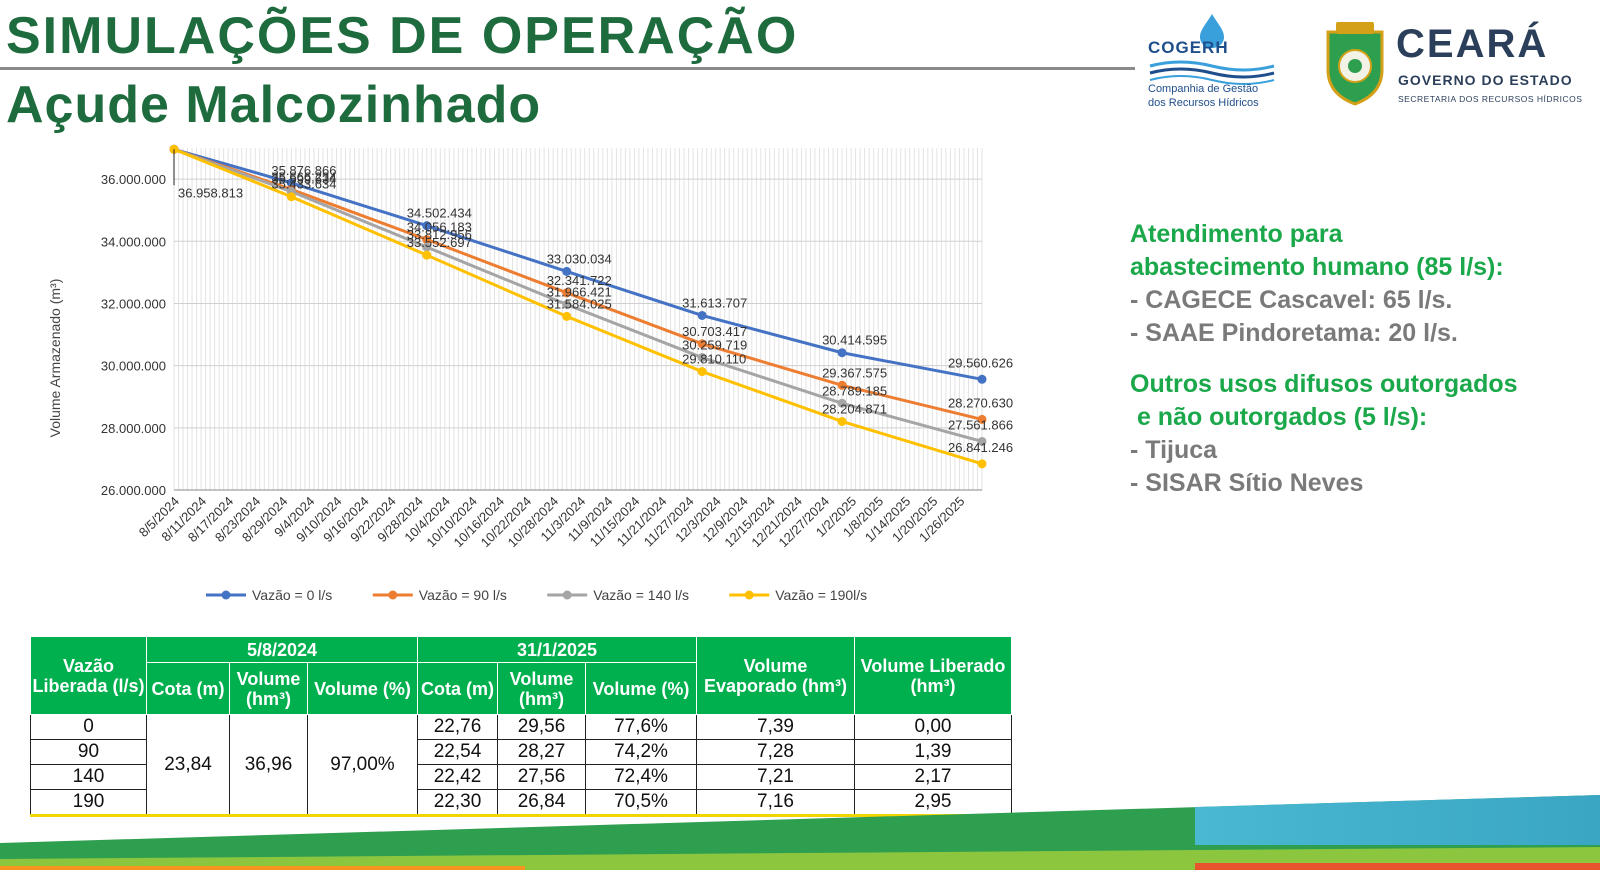 The image size is (1600, 870). What do you see at coordinates (133, 241) in the screenshot?
I see `y-tick-label: 34.000.000` at bounding box center [133, 241].